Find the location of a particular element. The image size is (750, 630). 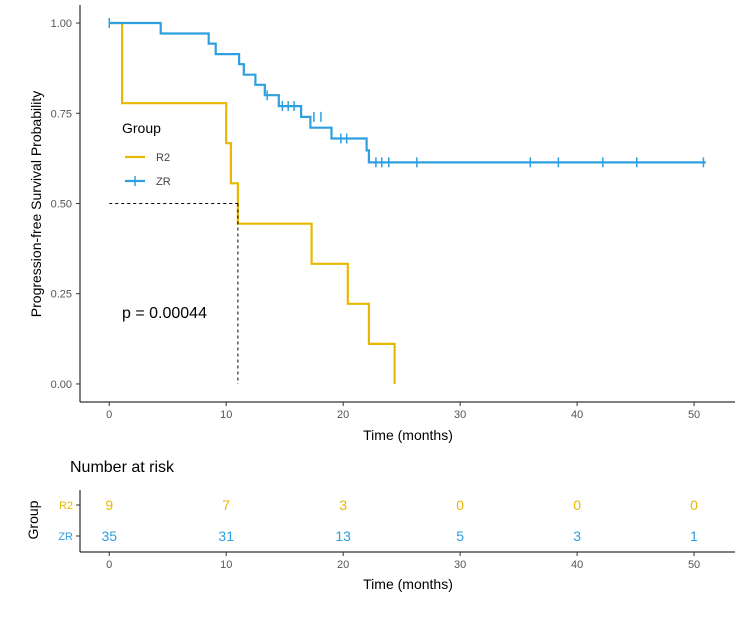

risk-cell-r2: 9 is located at coordinates (109, 505).